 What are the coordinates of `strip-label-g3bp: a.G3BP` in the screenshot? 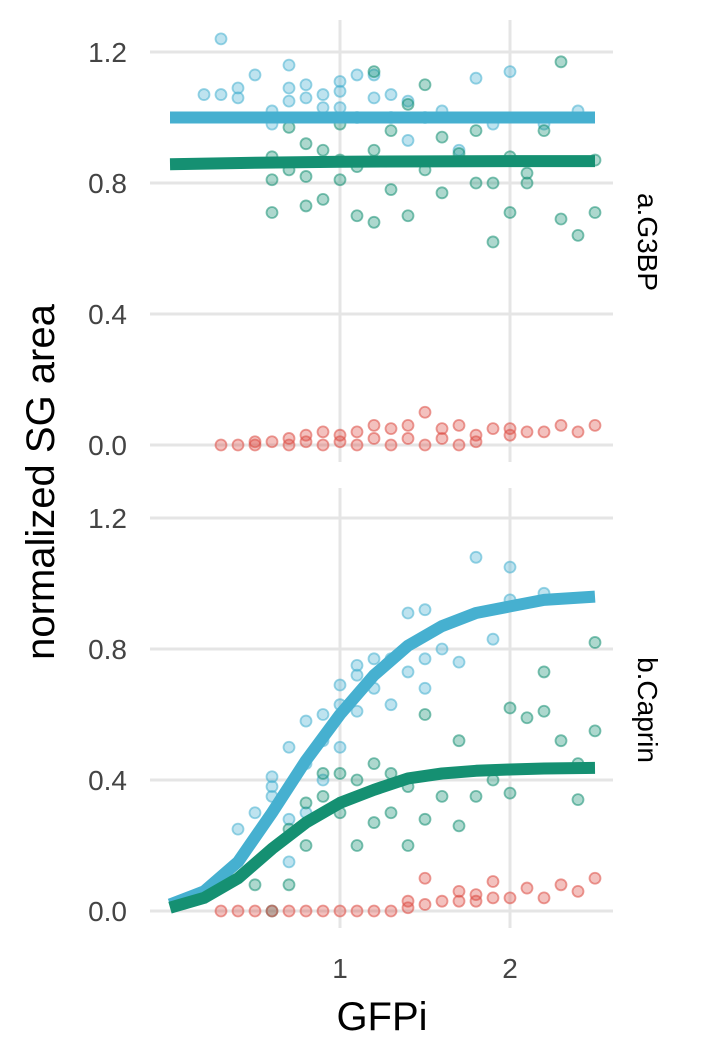 It's located at (647, 242).